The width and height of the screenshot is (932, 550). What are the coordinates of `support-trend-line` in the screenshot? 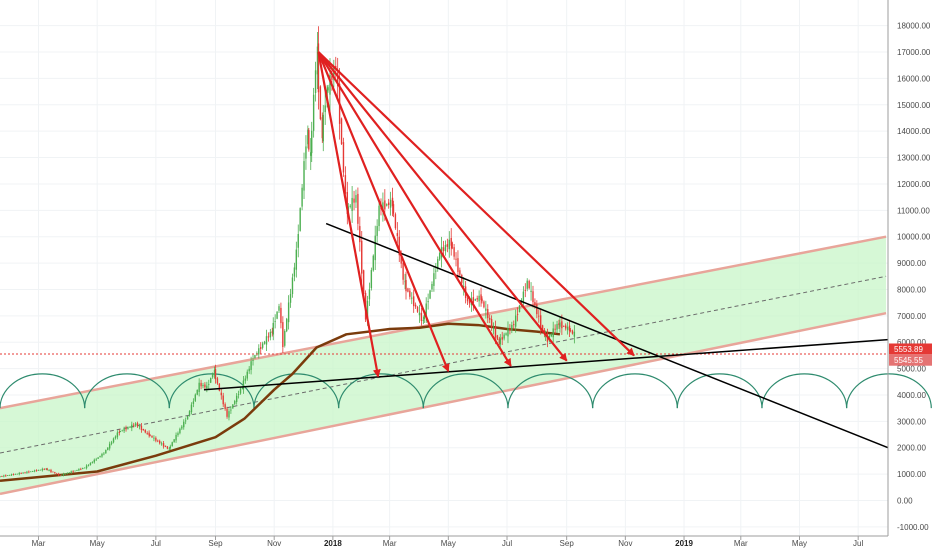 It's located at (546, 364).